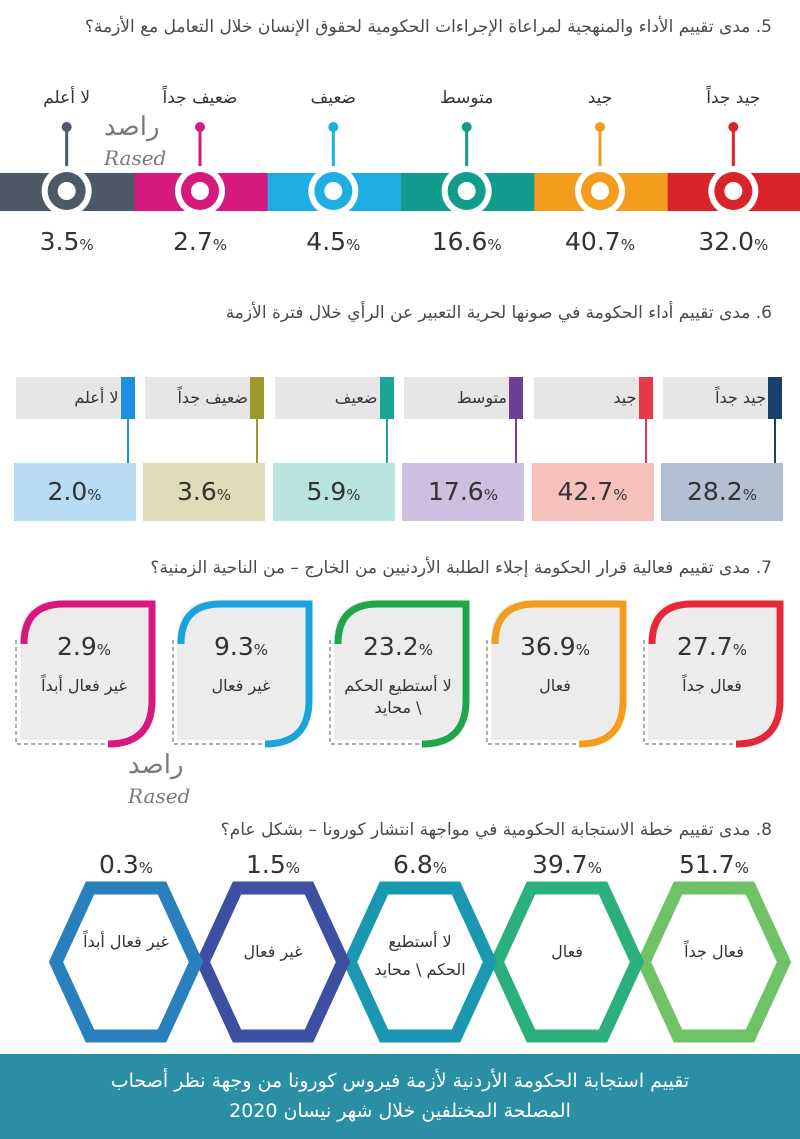  I want to click on q5-label: متوسط, so click(466, 98).